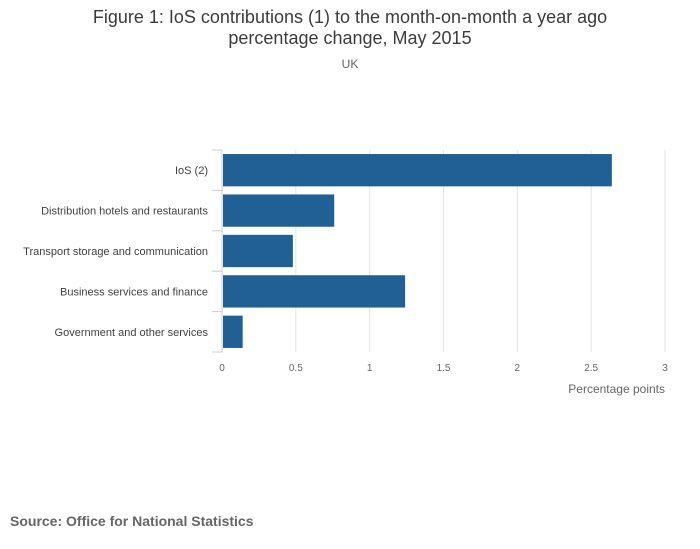 This screenshot has height=549, width=700. Describe the element at coordinates (296, 368) in the screenshot. I see `x-tick-label: 0.5` at that location.